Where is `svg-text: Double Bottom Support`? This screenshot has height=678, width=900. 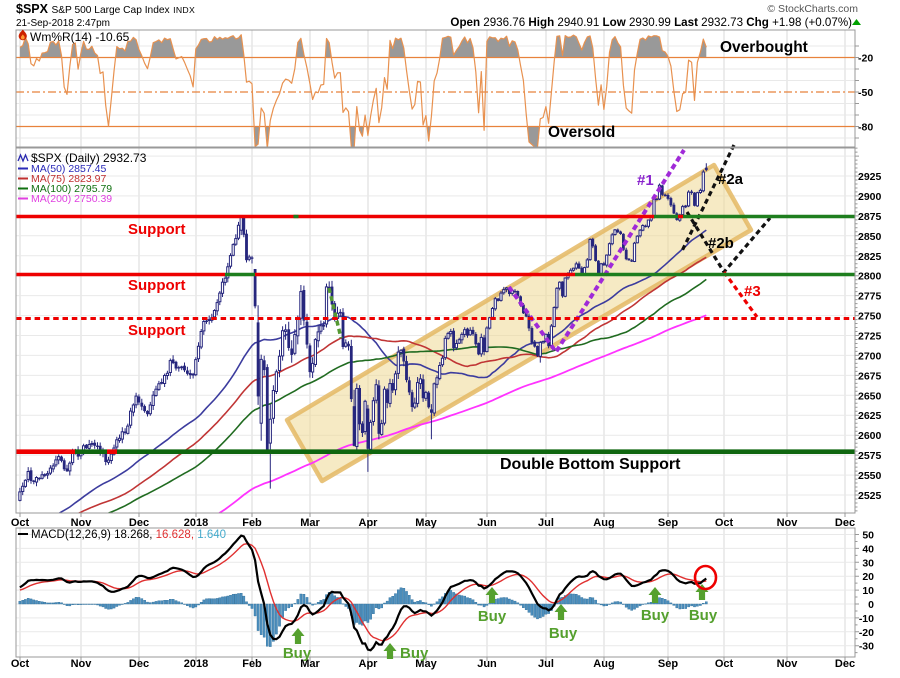
svg-text: Double Bottom Support is located at coordinates (590, 464).